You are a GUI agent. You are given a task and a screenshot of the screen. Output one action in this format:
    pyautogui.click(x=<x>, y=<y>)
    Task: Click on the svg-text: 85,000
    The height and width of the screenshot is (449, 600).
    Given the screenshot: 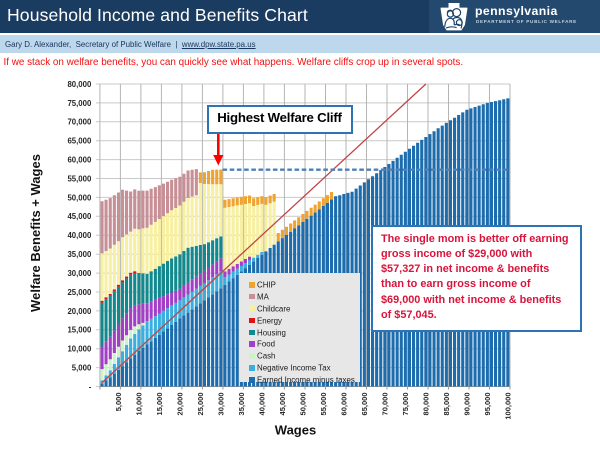 What is the action you would take?
    pyautogui.click(x=446, y=404)
    